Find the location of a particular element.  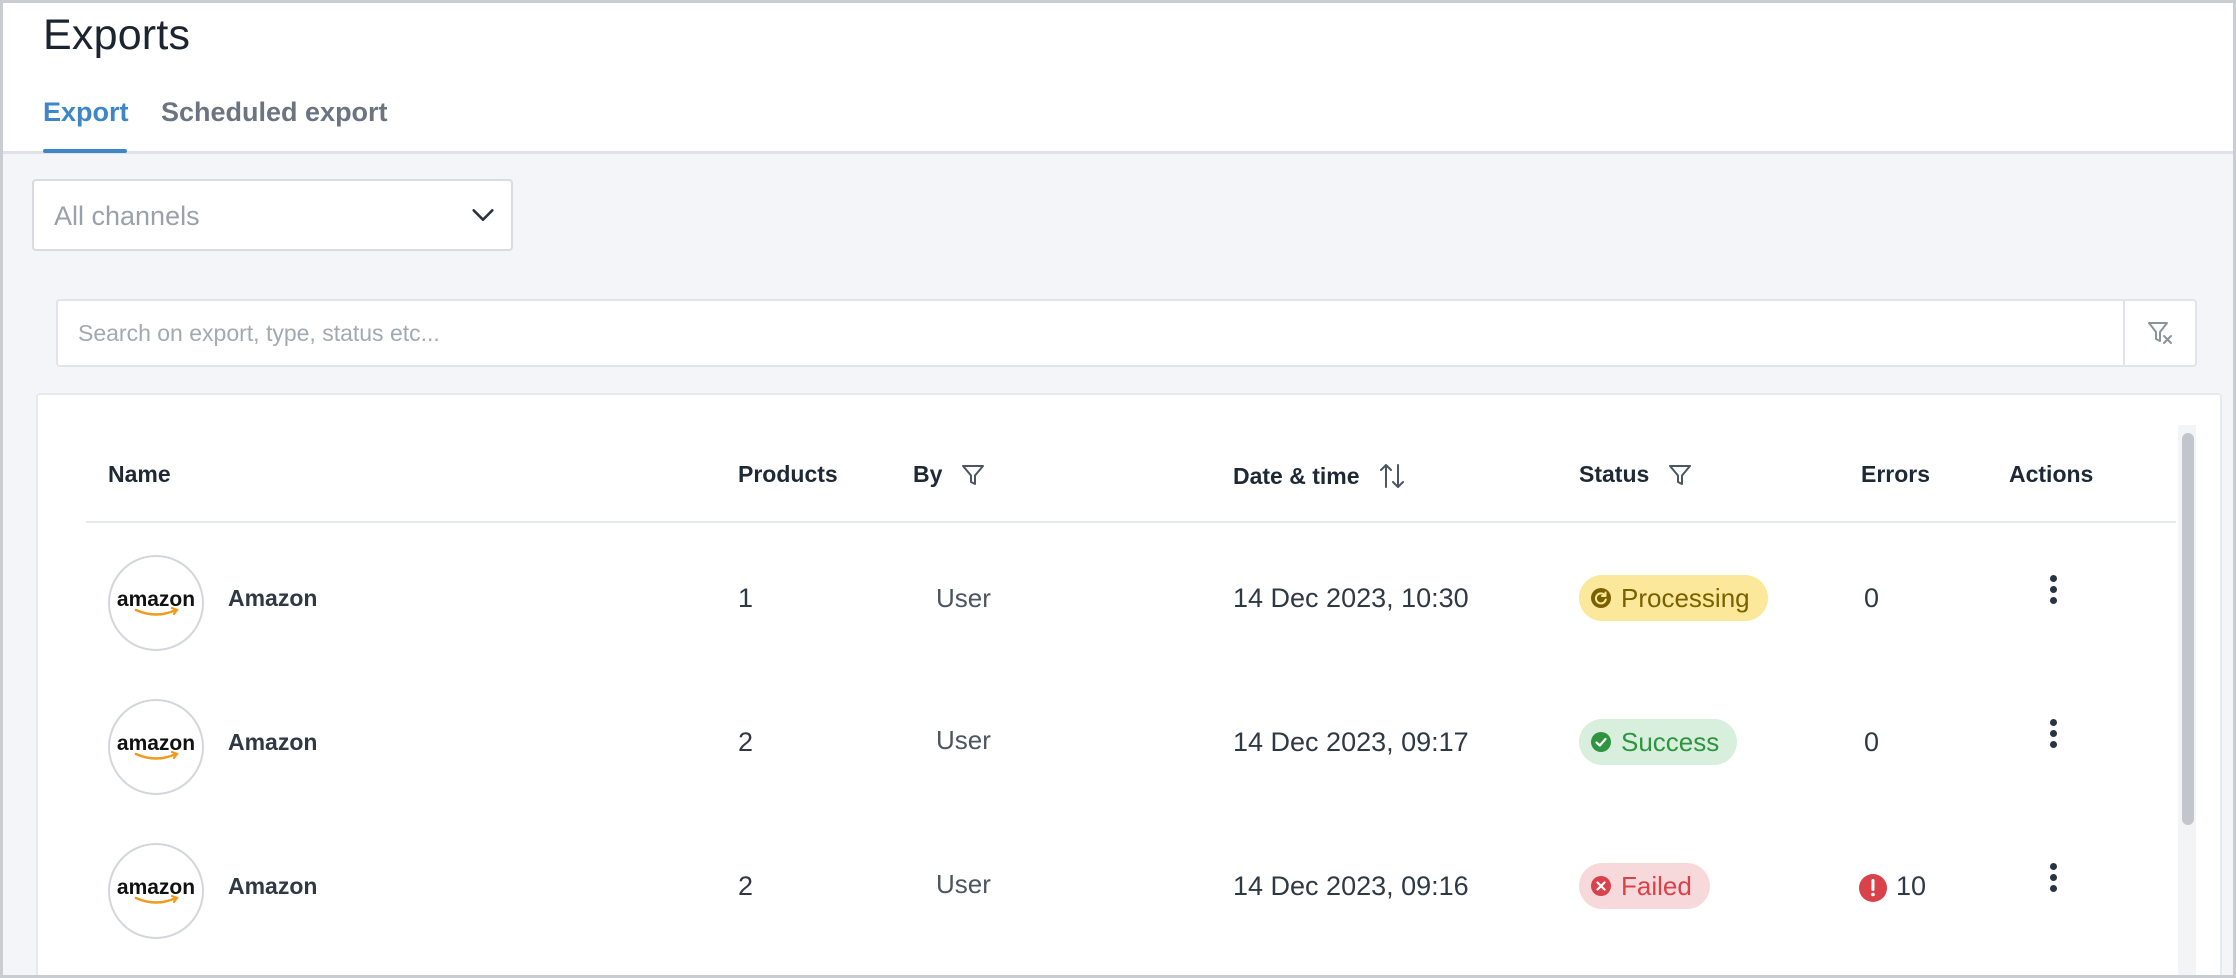

chevron-down-icon is located at coordinates (483, 215).